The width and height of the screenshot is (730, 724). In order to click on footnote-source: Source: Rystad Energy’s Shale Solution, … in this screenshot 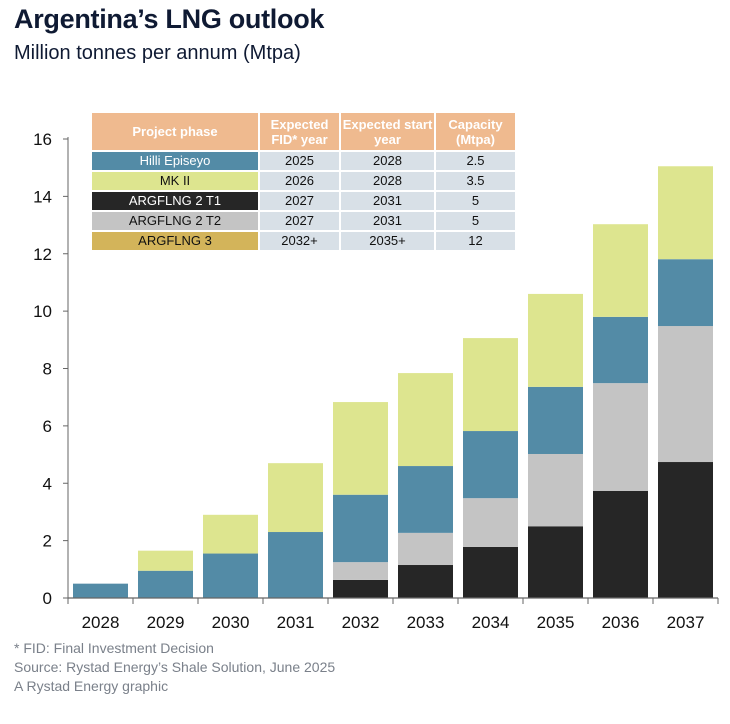, I will do `click(175, 667)`.